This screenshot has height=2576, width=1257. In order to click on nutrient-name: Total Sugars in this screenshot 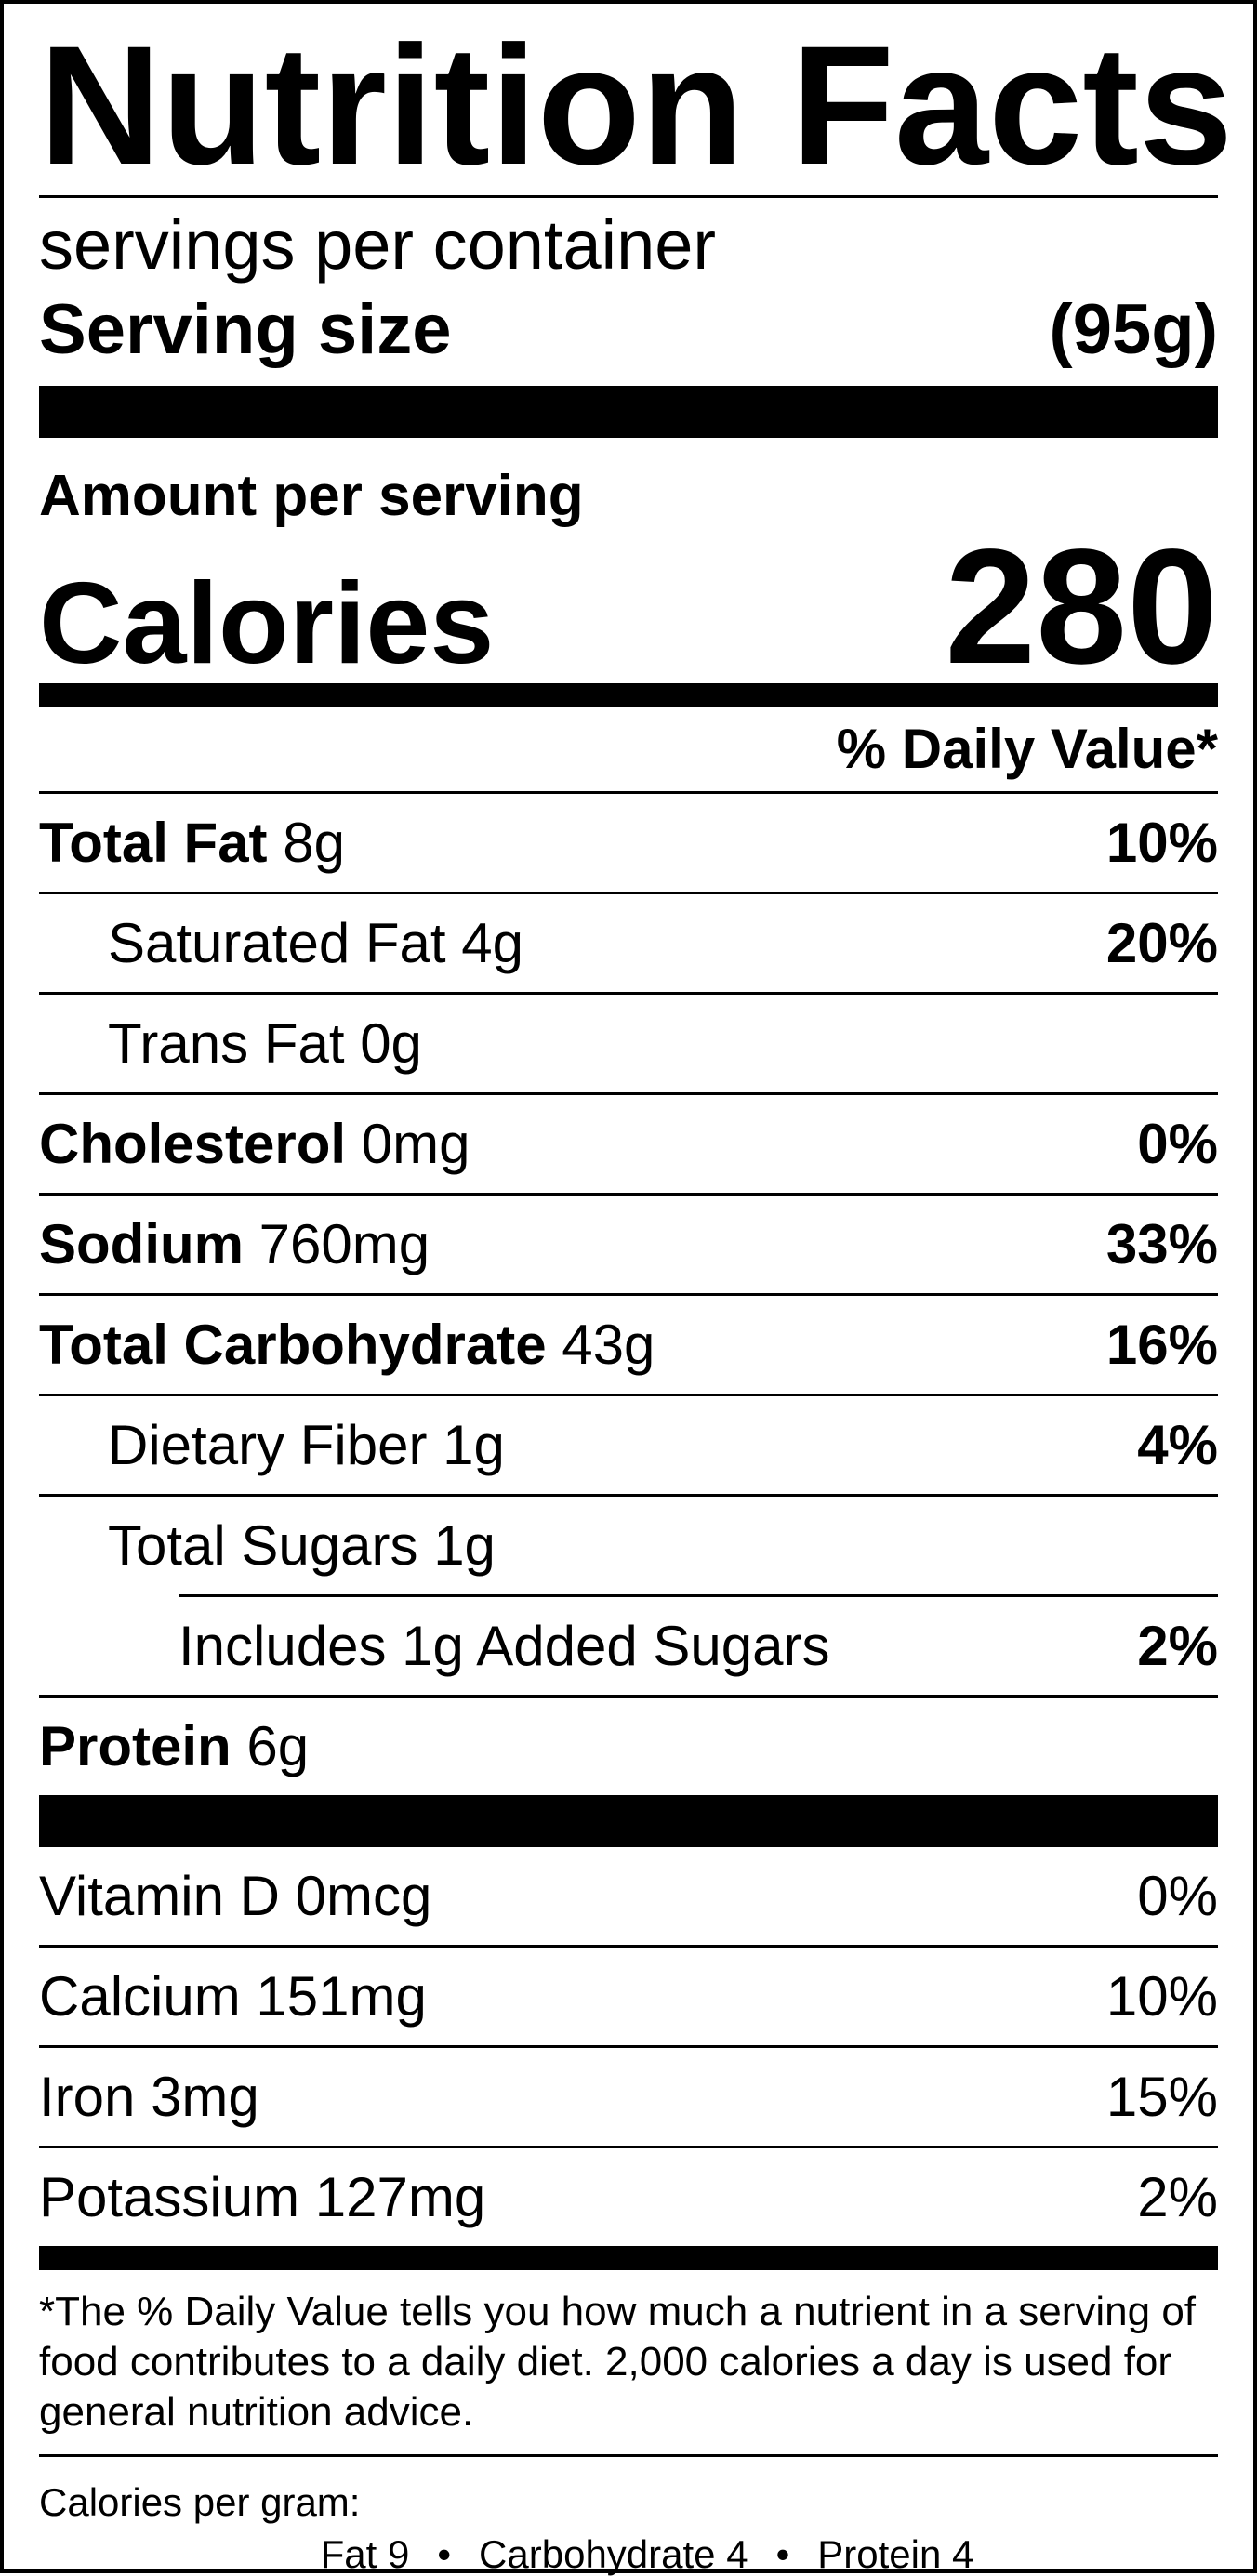, I will do `click(263, 1545)`.